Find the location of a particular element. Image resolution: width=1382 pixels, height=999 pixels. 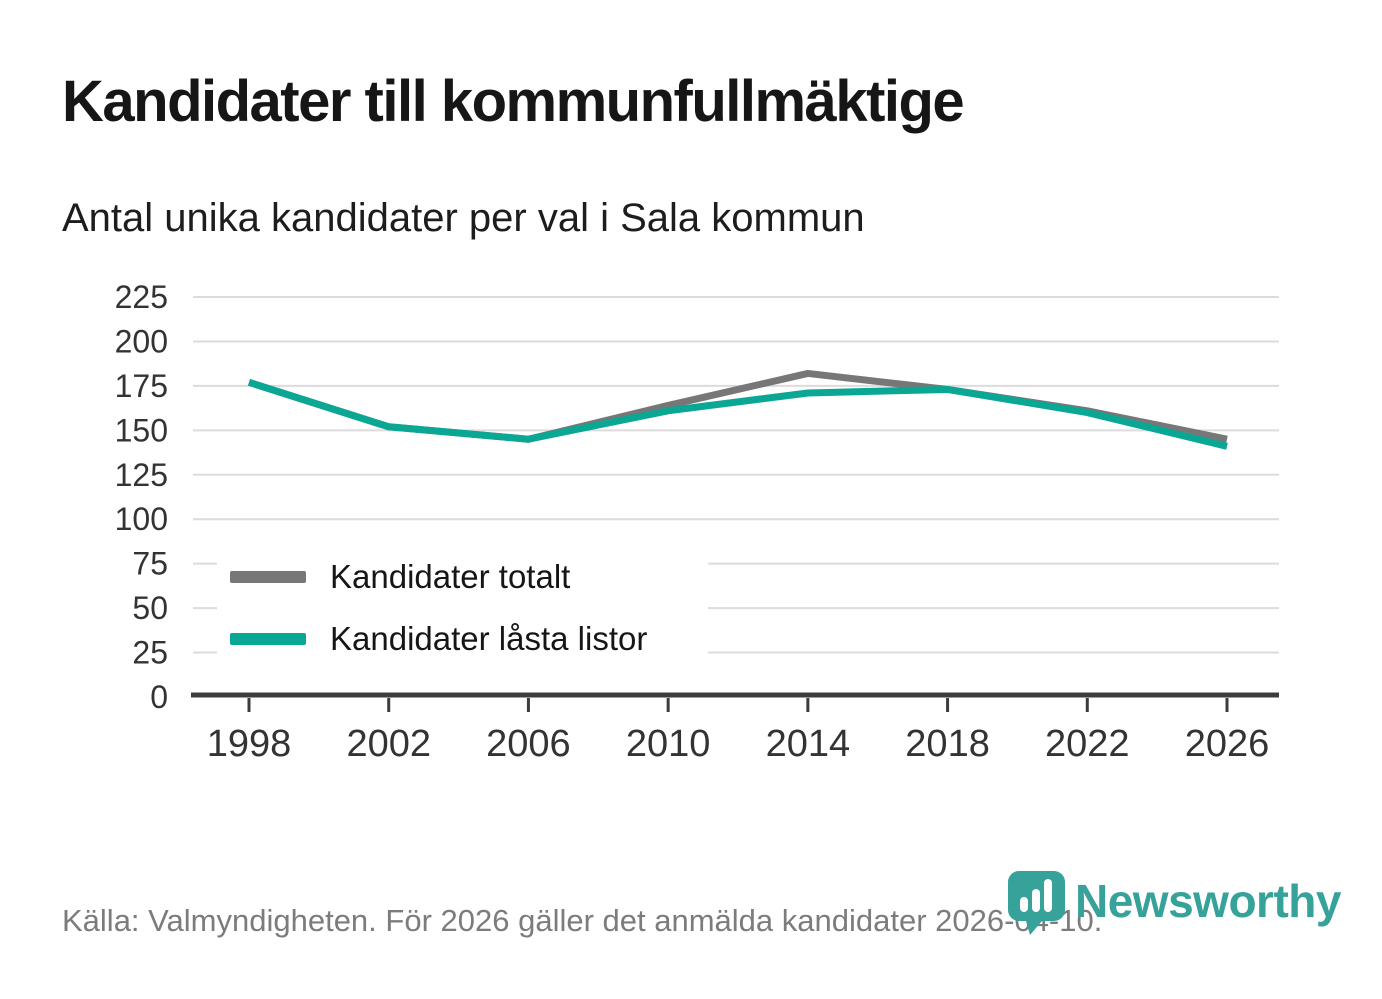

newsworthy-pin-icon is located at coordinates (1036, 903).